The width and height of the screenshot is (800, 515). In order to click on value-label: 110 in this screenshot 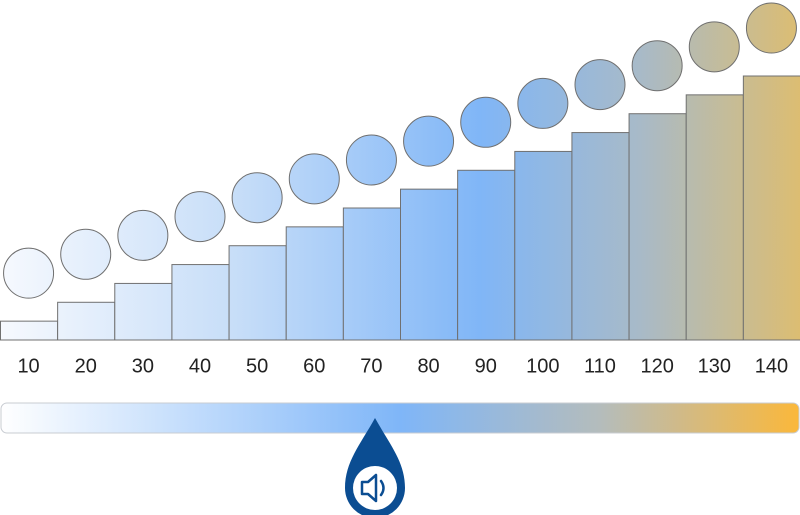, I will do `click(600, 366)`.